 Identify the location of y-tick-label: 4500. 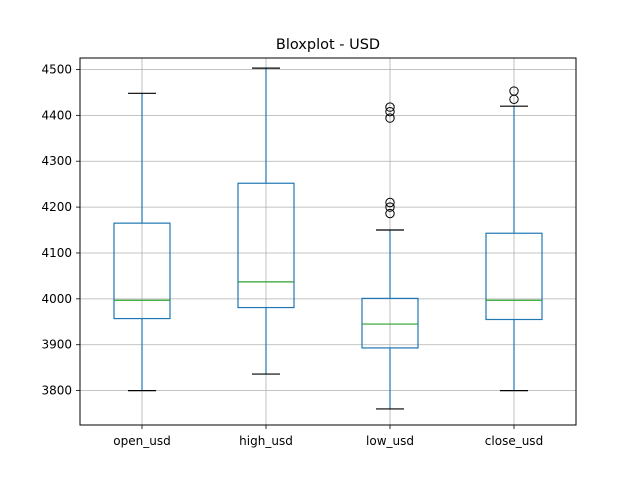
(56, 69).